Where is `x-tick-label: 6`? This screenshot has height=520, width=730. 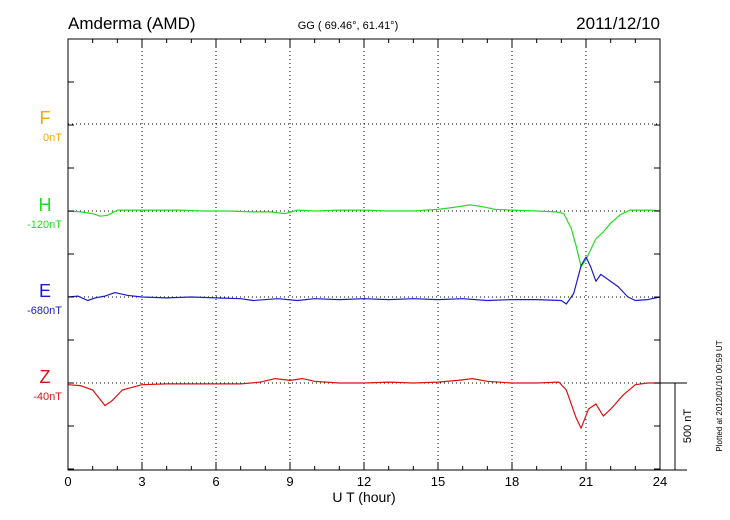 x-tick-label: 6 is located at coordinates (215, 481).